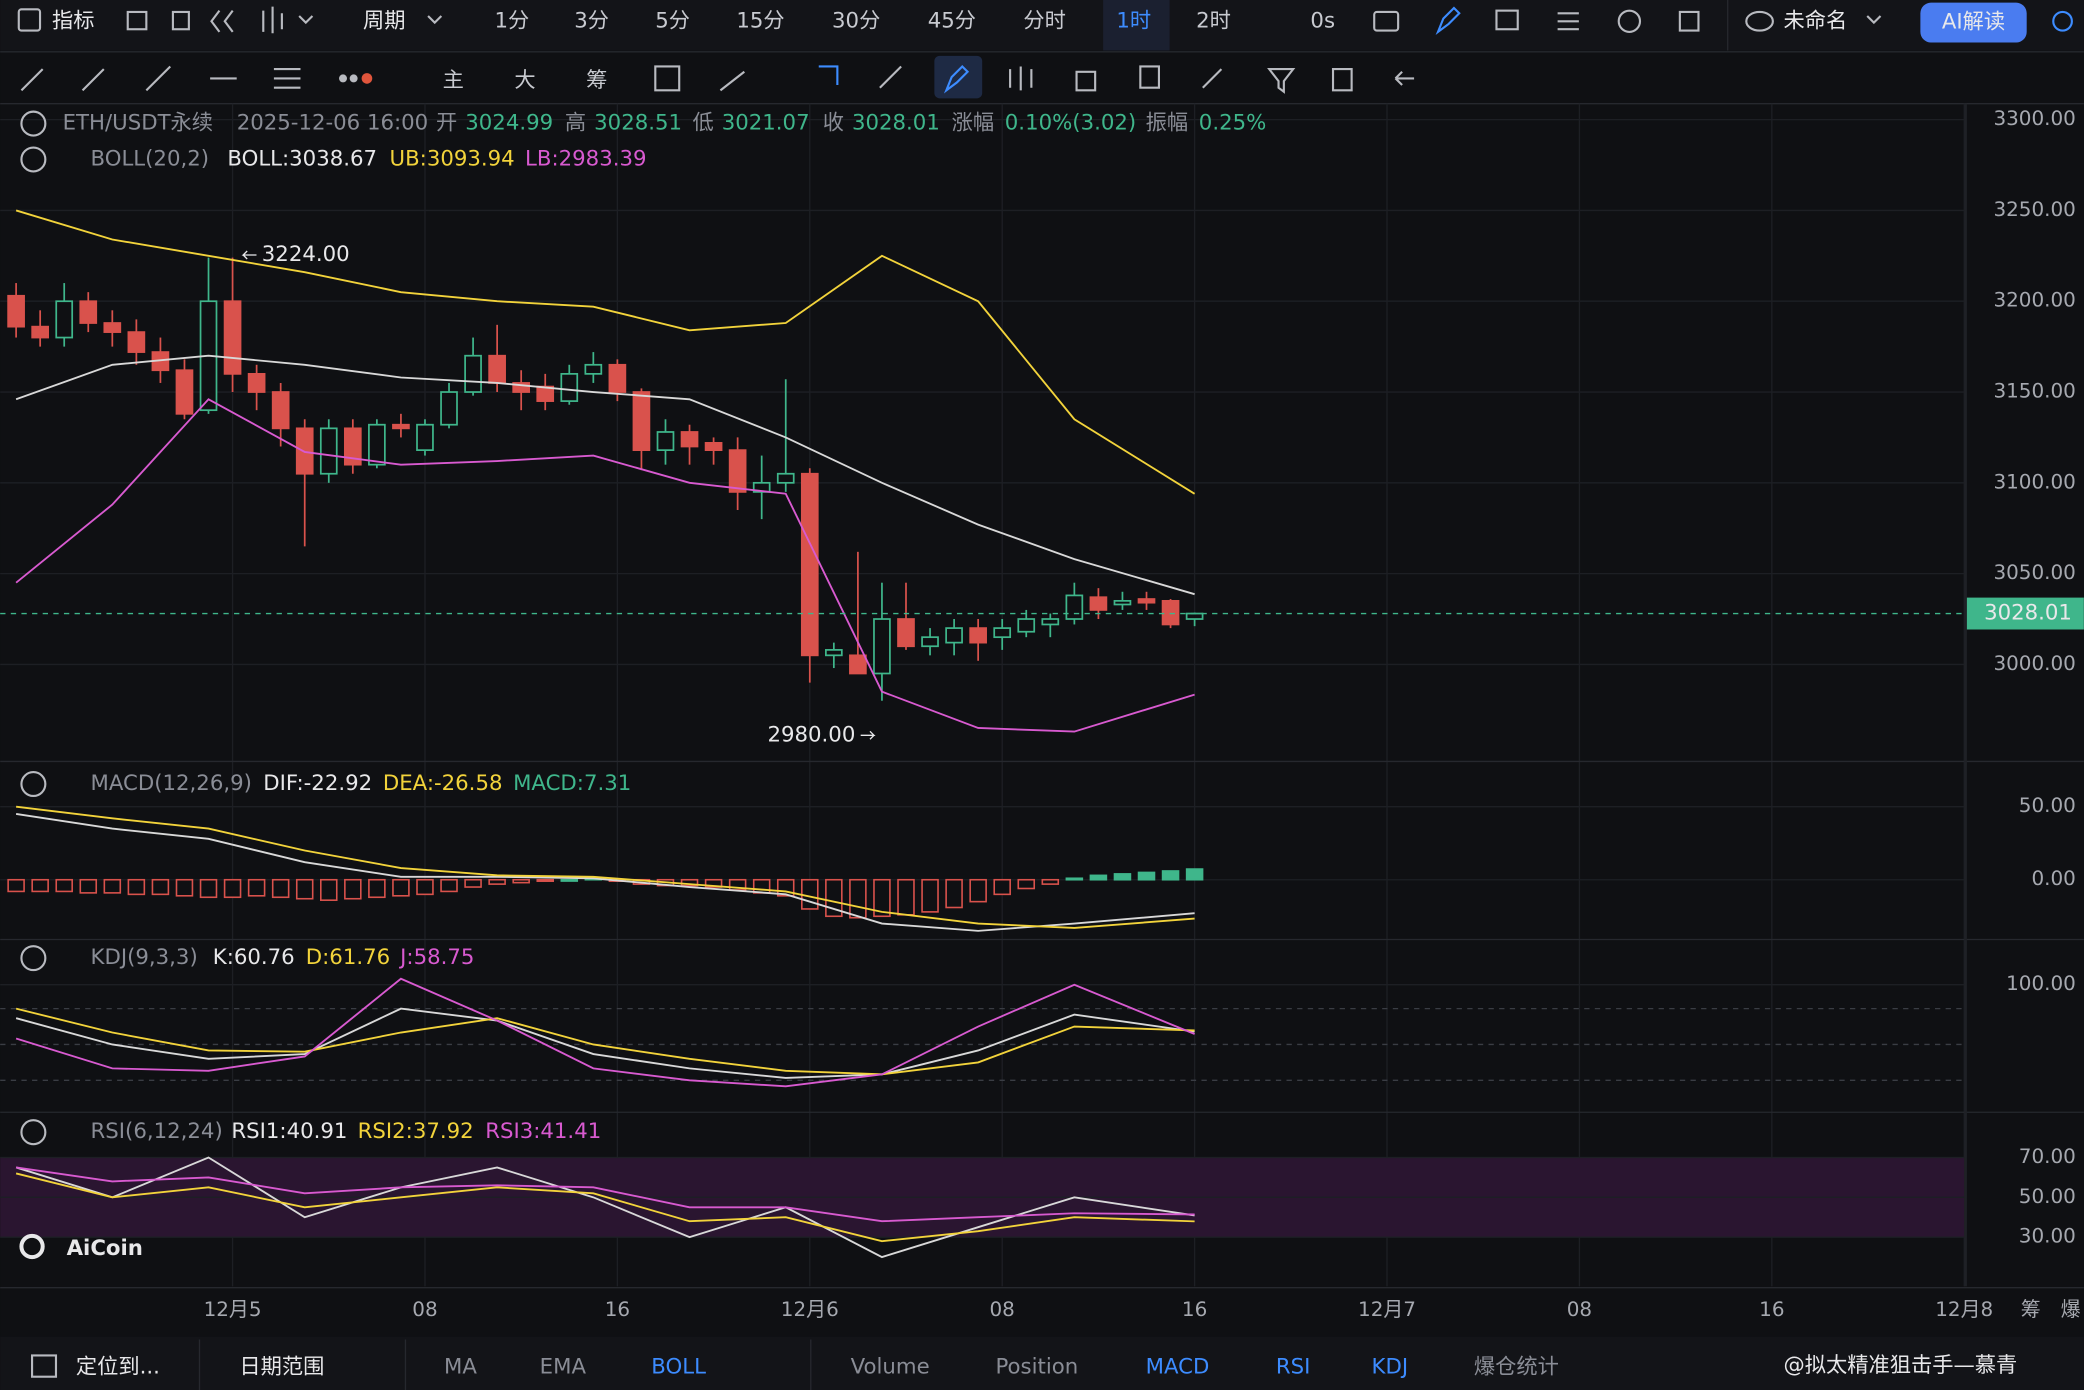 The height and width of the screenshot is (1390, 2084). Describe the element at coordinates (1390, 1366) in the screenshot. I see `indicator-tab: KDJ` at that location.